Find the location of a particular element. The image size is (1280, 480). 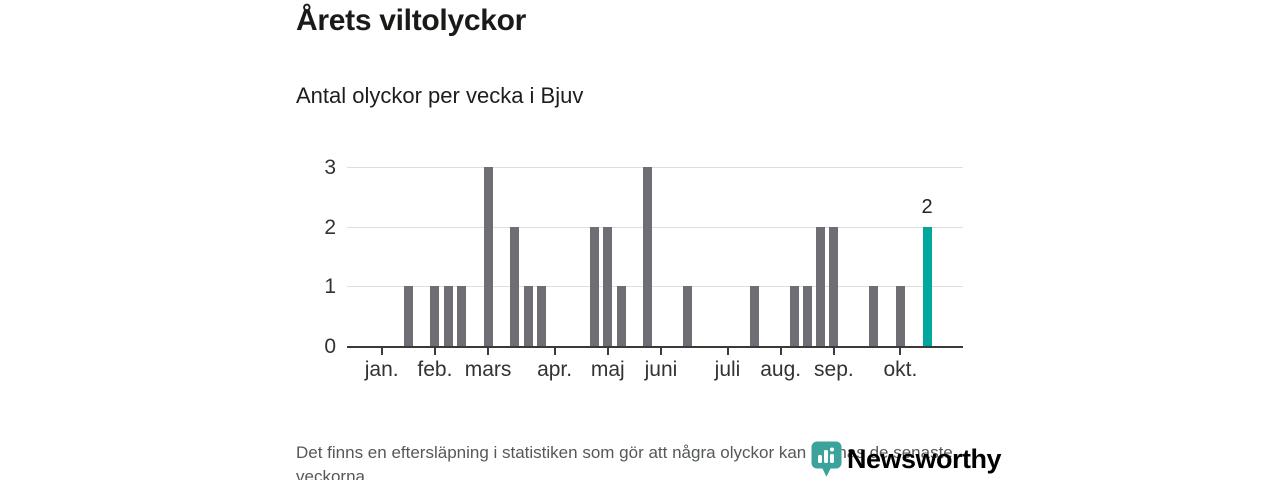

x-axis-label-apr: apr. is located at coordinates (555, 369).